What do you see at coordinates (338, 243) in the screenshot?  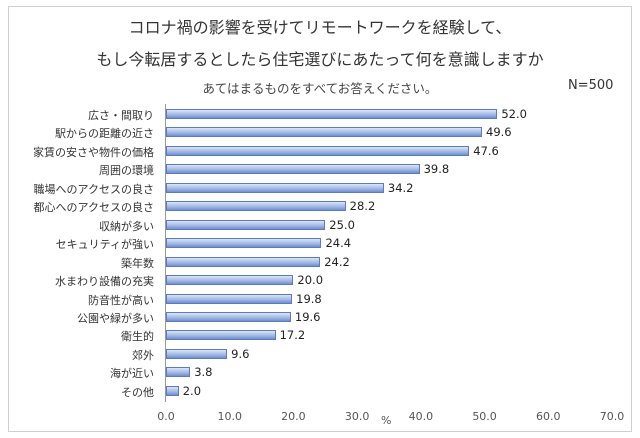 I see `value-label: 24.4` at bounding box center [338, 243].